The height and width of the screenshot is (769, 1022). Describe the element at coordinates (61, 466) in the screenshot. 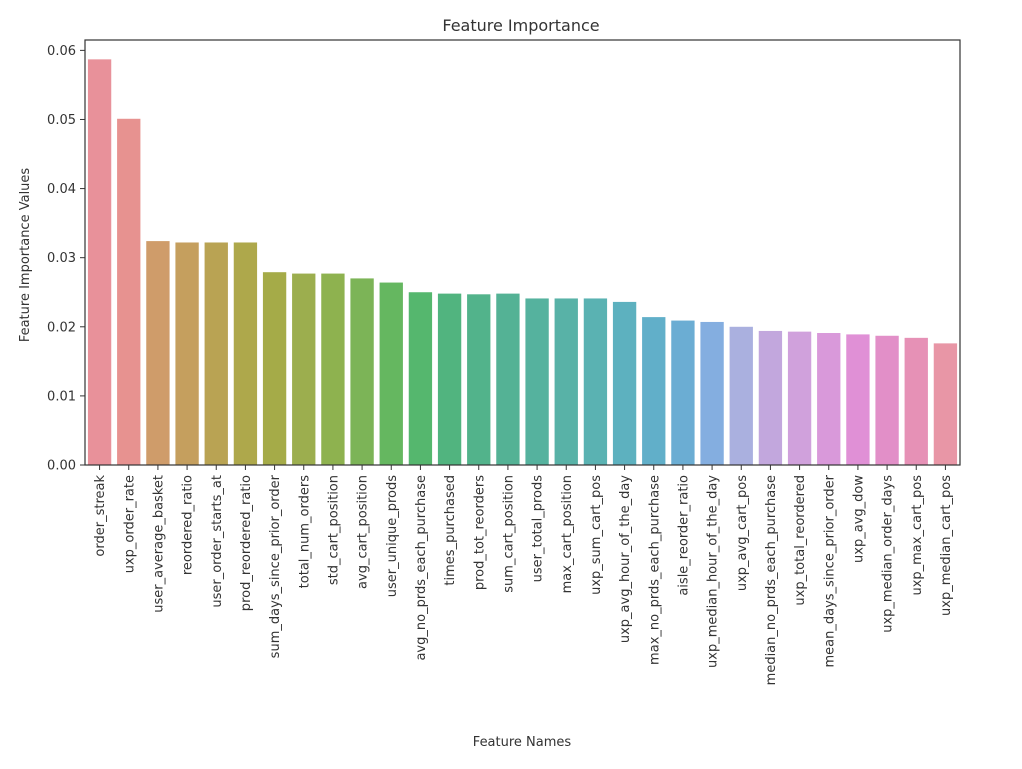

I see `y-tick-label: 0.00` at that location.